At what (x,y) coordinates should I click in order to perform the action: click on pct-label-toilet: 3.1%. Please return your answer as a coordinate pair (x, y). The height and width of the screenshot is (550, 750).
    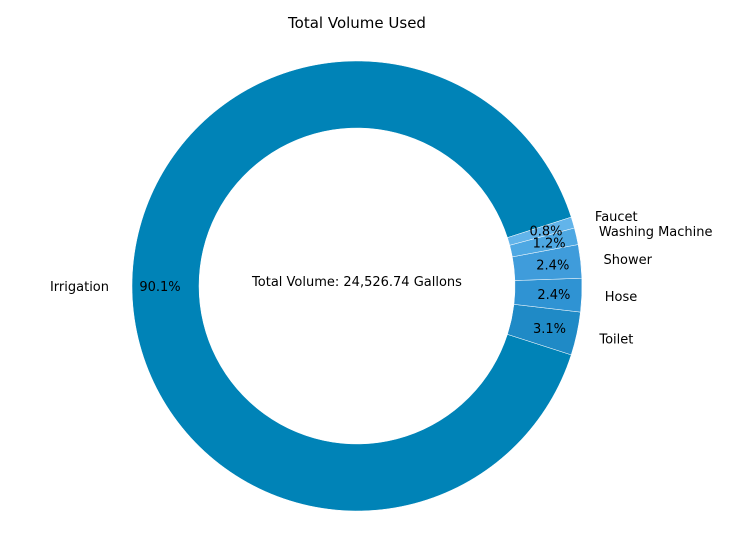
    Looking at the image, I should click on (549, 329).